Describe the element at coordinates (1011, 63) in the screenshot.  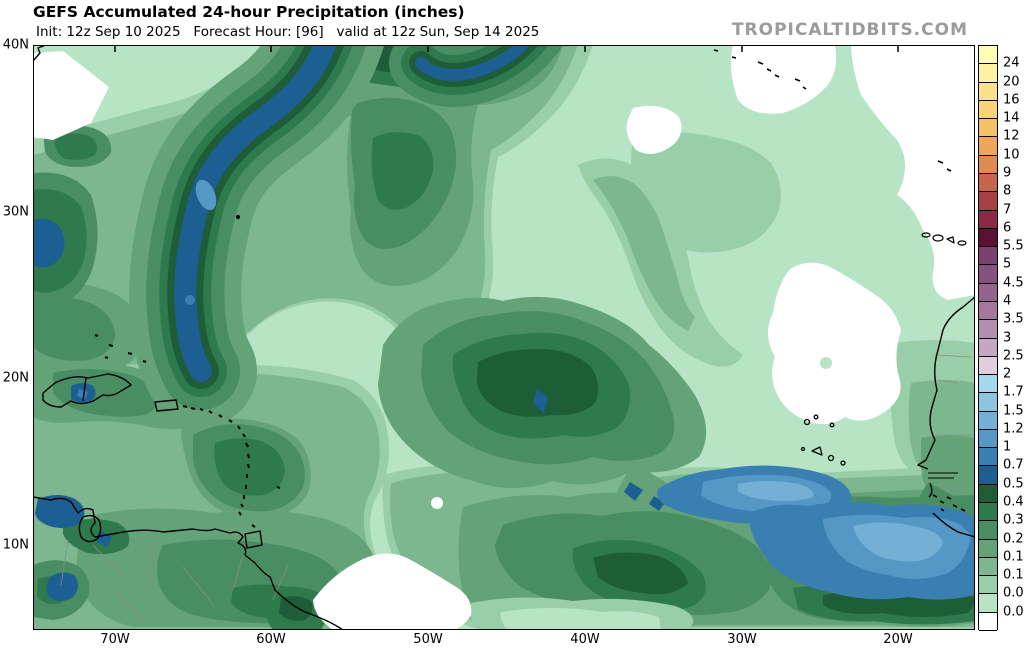
I see `colorbar-label: 24` at that location.